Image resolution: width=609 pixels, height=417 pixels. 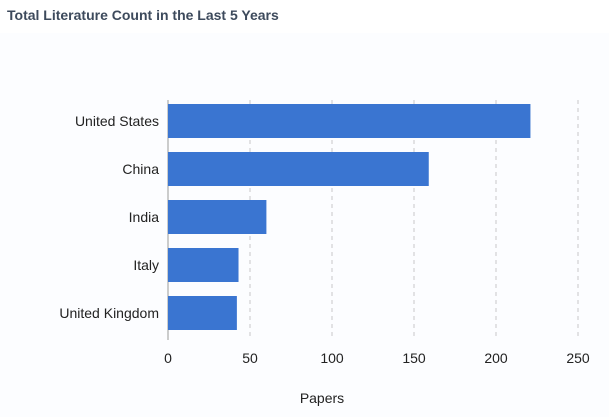 What do you see at coordinates (496, 358) in the screenshot?
I see `x-tick-label-200: 200` at bounding box center [496, 358].